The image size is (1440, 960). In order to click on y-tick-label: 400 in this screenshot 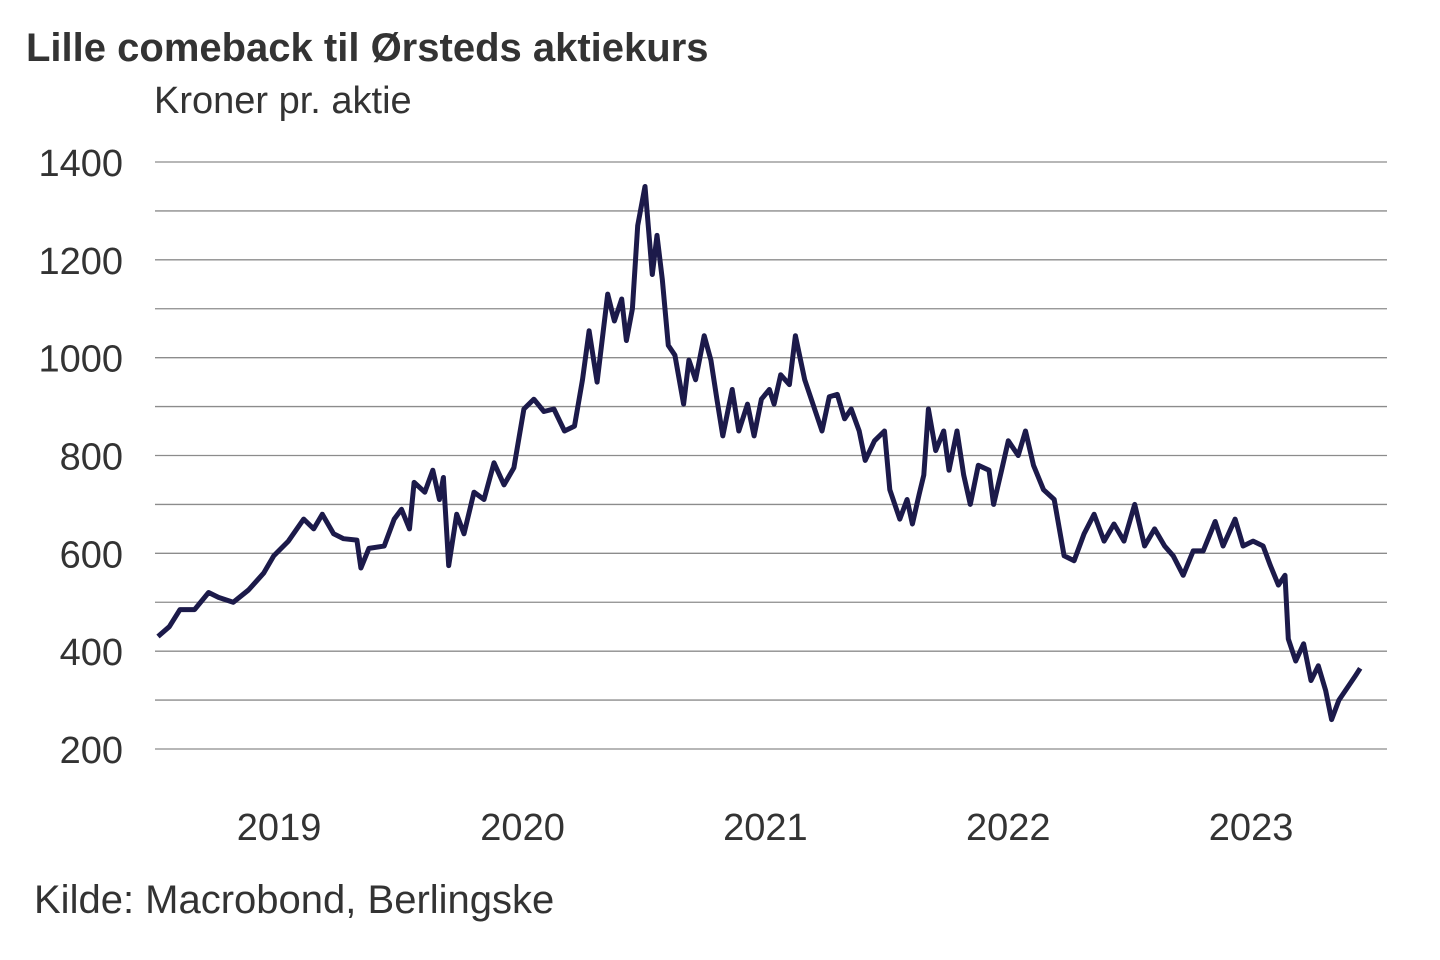, I will do `click(91, 653)`.